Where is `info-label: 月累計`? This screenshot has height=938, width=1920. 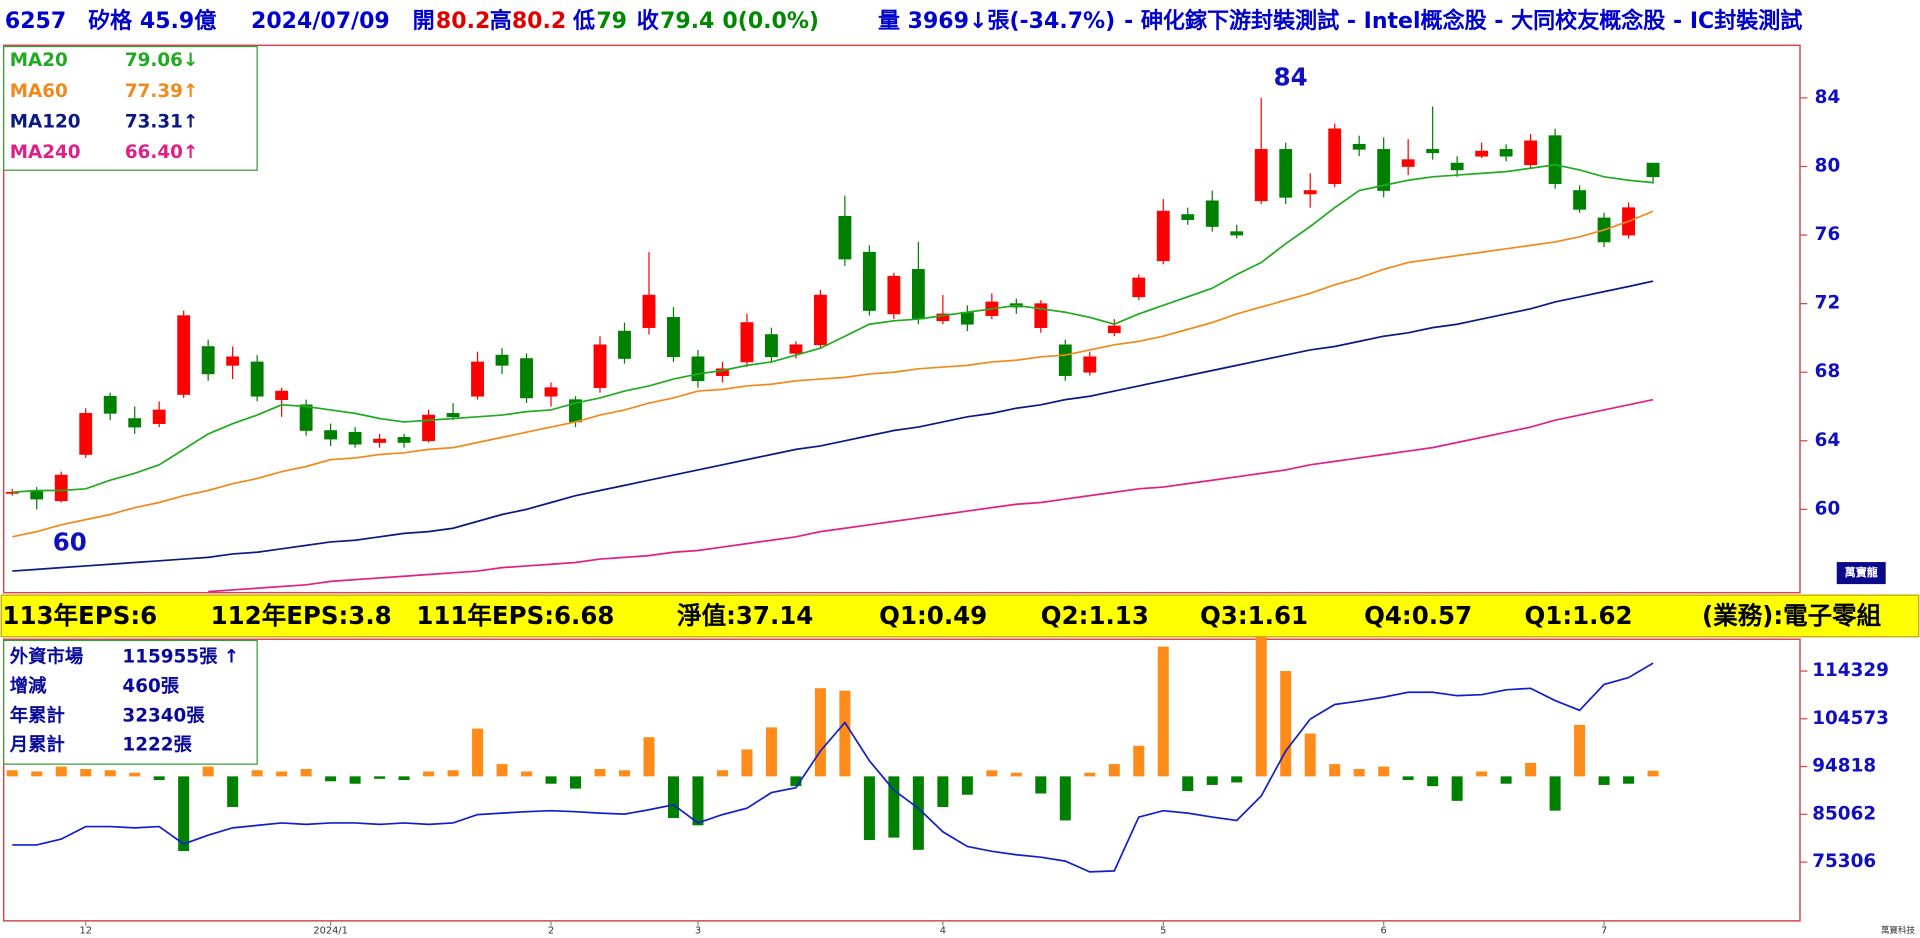 info-label: 月累計 is located at coordinates (37, 745).